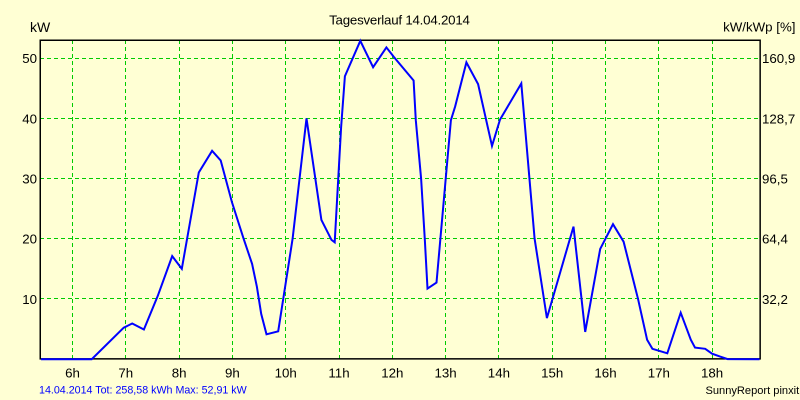  Describe the element at coordinates (29, 179) in the screenshot. I see `svg-text: 30` at that location.